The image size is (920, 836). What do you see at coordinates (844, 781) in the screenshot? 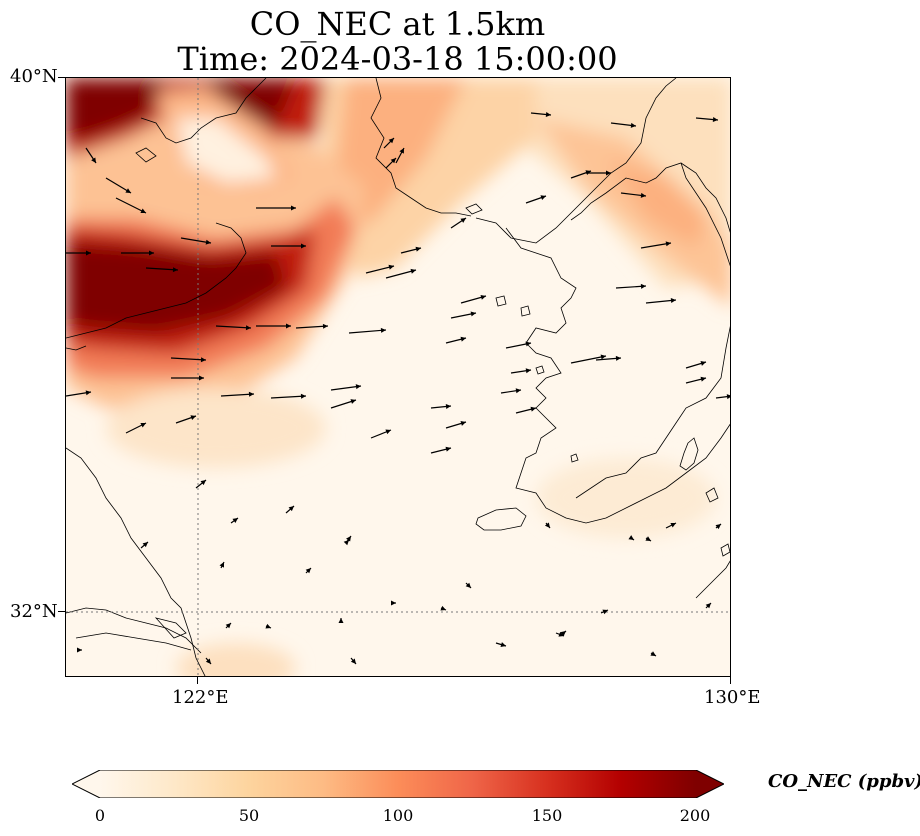
I see `colorbar-title: CO_NEC (ppbv)` at bounding box center [844, 781].